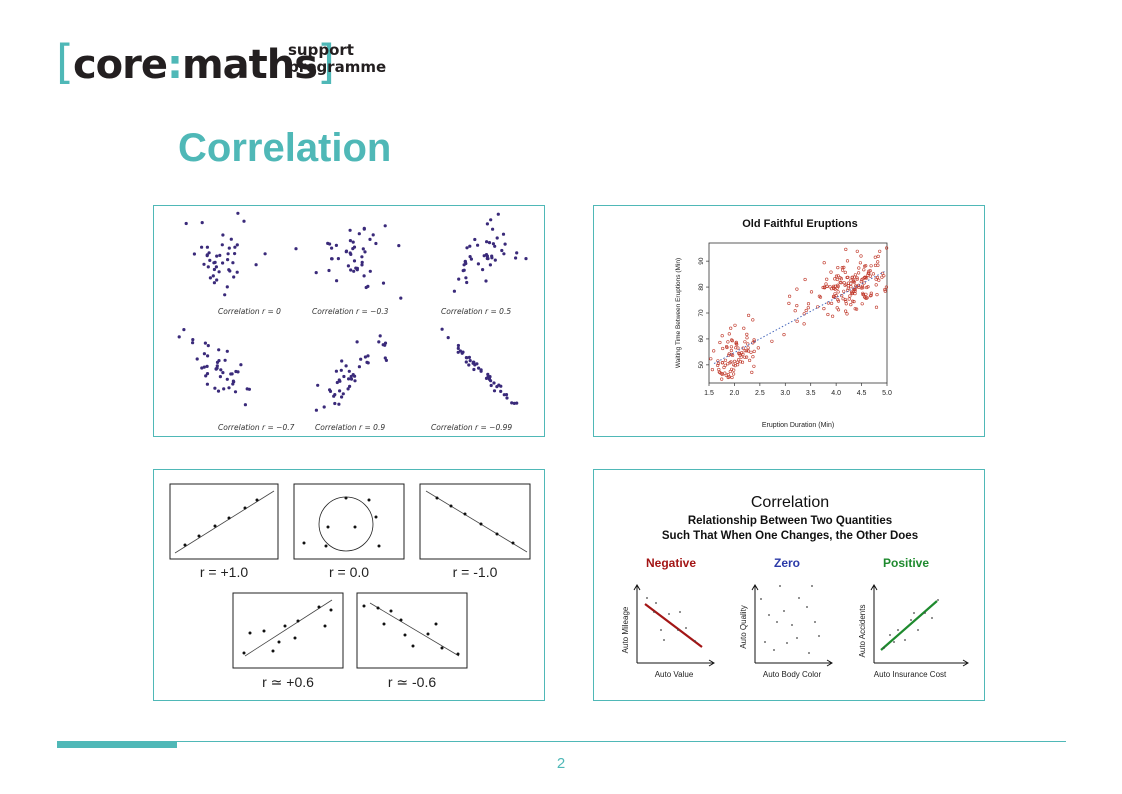 Image resolution: width=1122 pixels, height=794 pixels. Describe the element at coordinates (475, 572) in the screenshot. I see `r-label-3: r = -1.0` at that location.